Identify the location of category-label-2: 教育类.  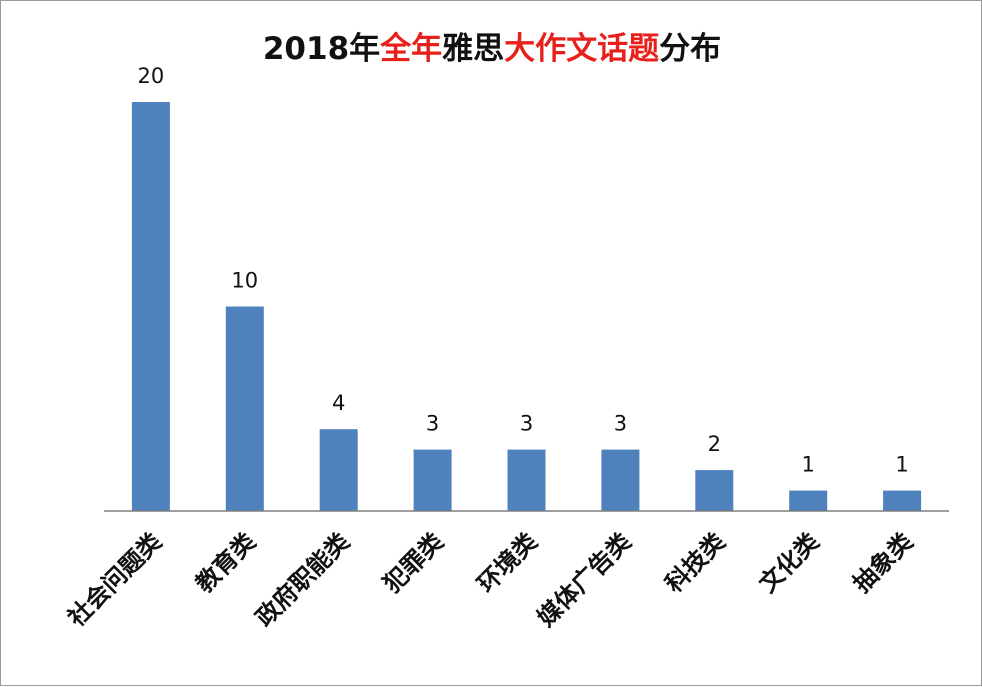
(225, 562).